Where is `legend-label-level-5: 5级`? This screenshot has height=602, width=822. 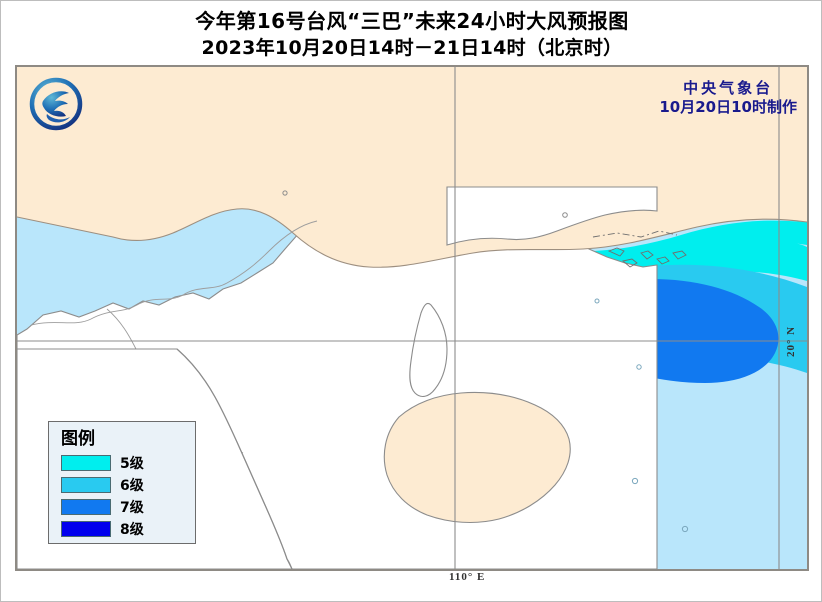 legend-label-level-5: 5级 is located at coordinates (132, 463).